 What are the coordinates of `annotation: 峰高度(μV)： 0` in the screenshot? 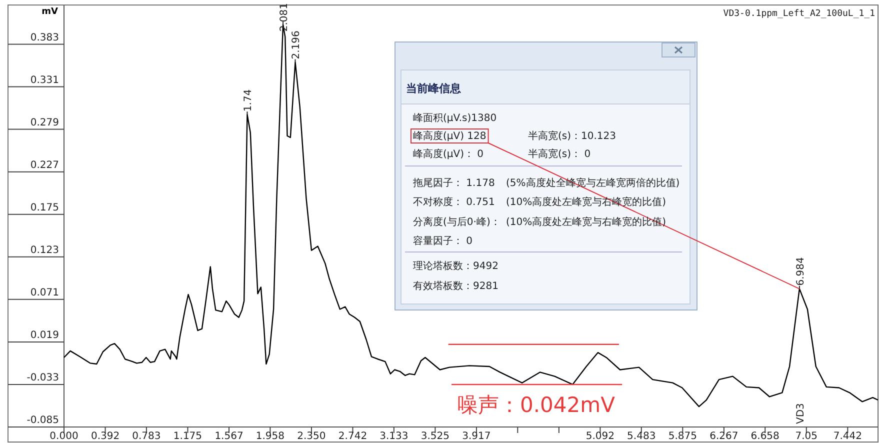 It's located at (448, 154).